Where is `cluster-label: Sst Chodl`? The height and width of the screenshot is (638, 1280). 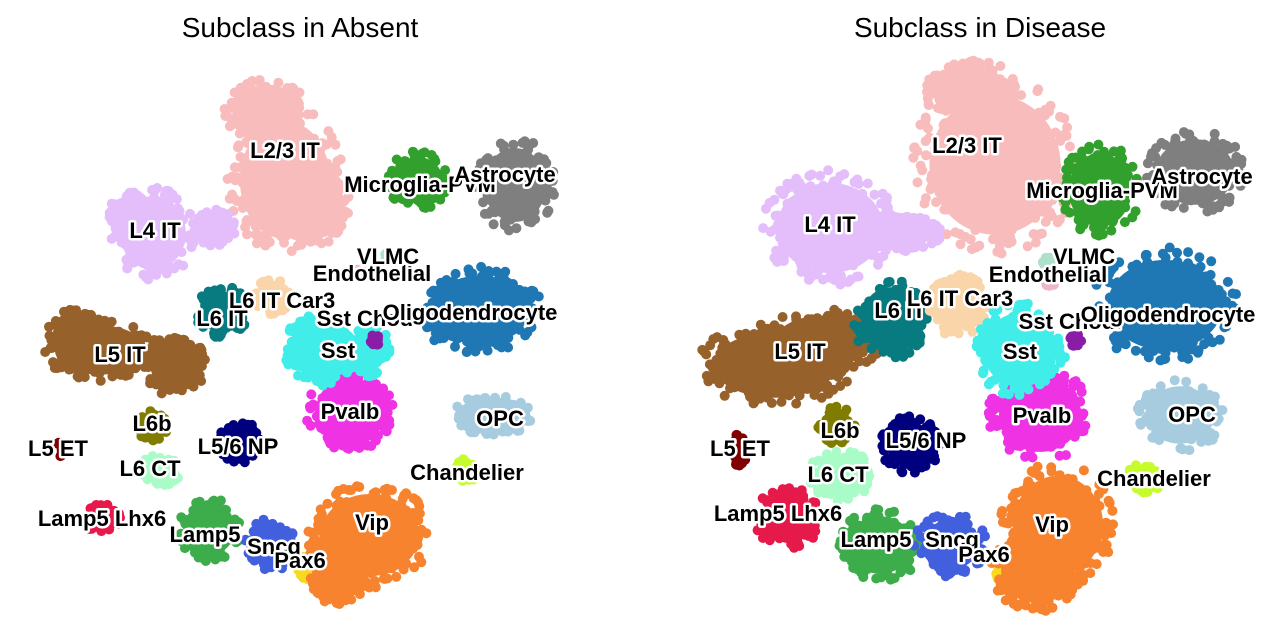
cluster-label: Sst Chodl is located at coordinates (368, 318).